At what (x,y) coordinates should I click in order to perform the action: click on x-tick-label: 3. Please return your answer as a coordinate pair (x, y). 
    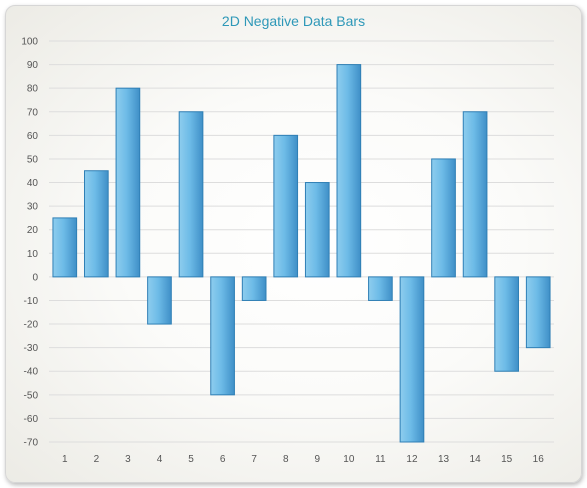
    Looking at the image, I should click on (128, 459).